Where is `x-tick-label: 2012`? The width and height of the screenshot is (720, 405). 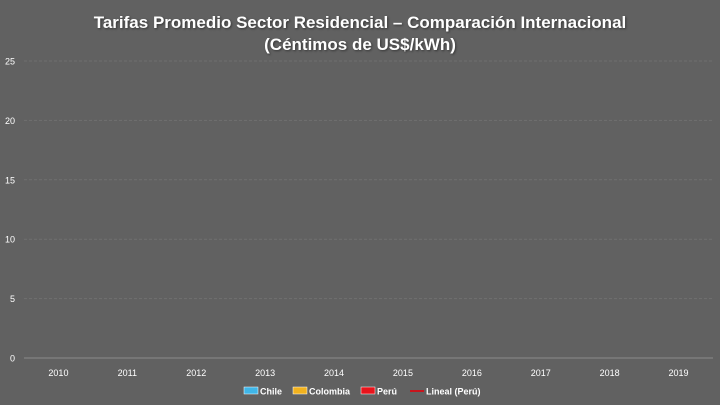 x-tick-label: 2012 is located at coordinates (196, 373).